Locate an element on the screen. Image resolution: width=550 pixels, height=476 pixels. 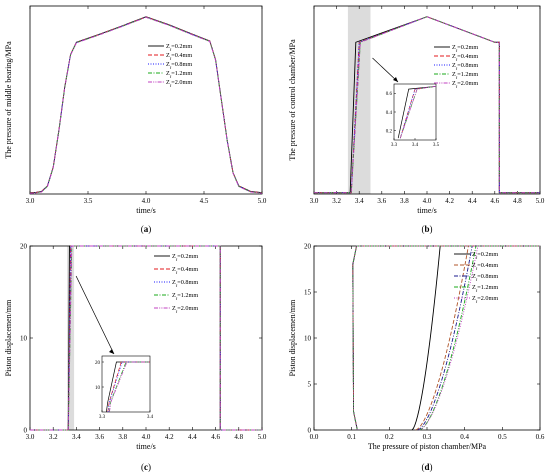
panel-caption: (b) is located at coordinates (426, 229).